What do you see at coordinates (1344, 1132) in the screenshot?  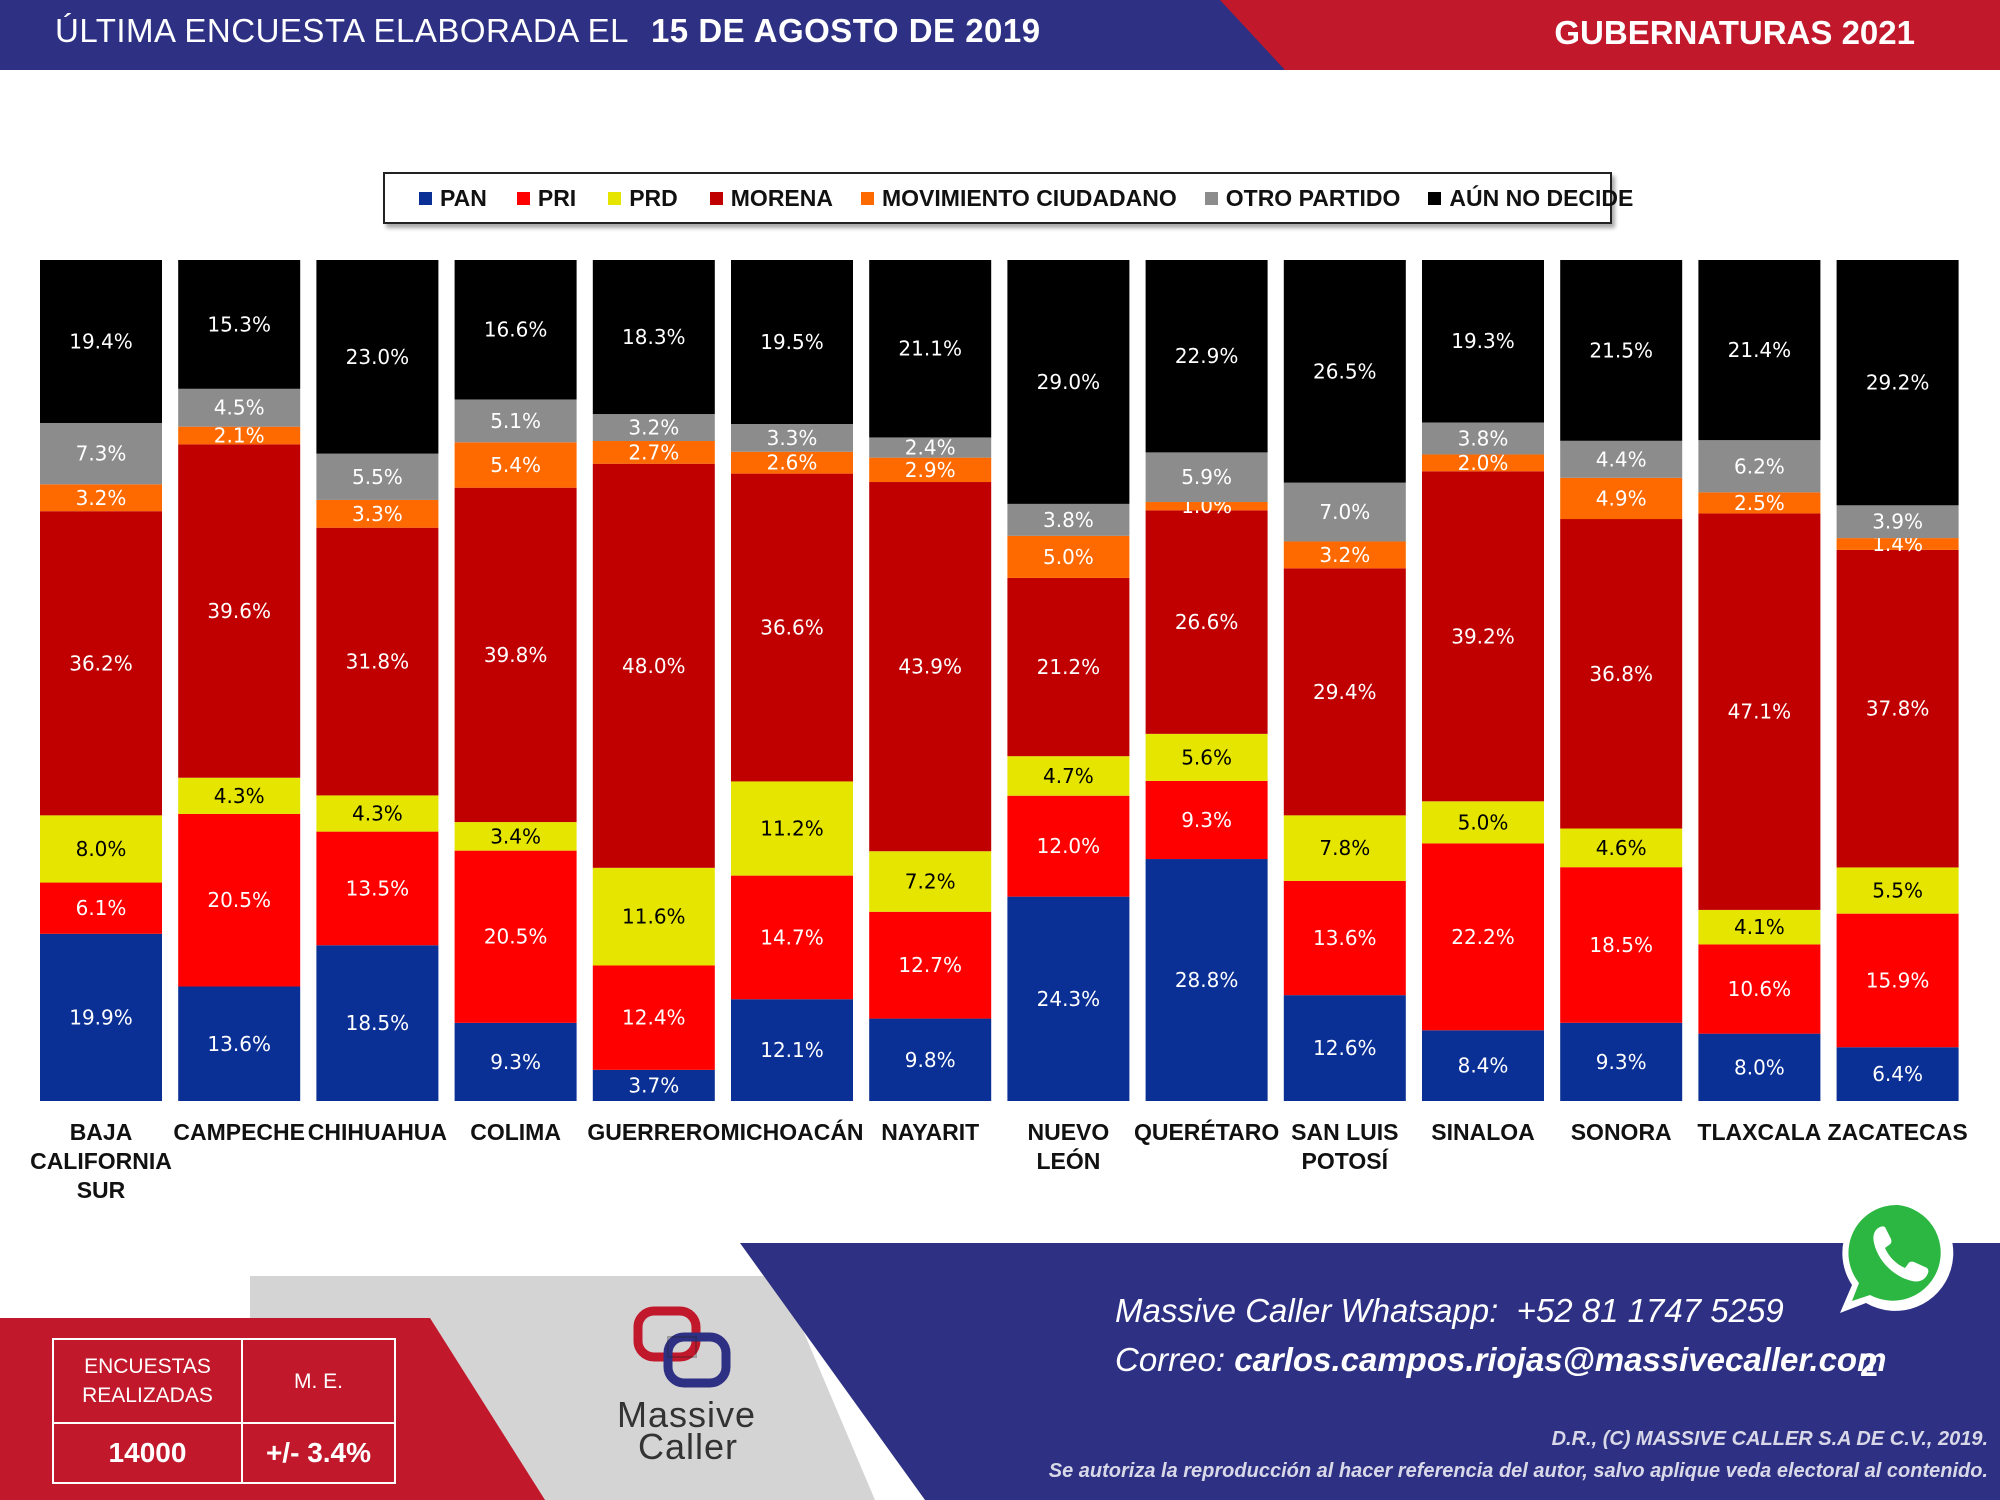 I see `category-label: SAN LUIS` at bounding box center [1344, 1132].